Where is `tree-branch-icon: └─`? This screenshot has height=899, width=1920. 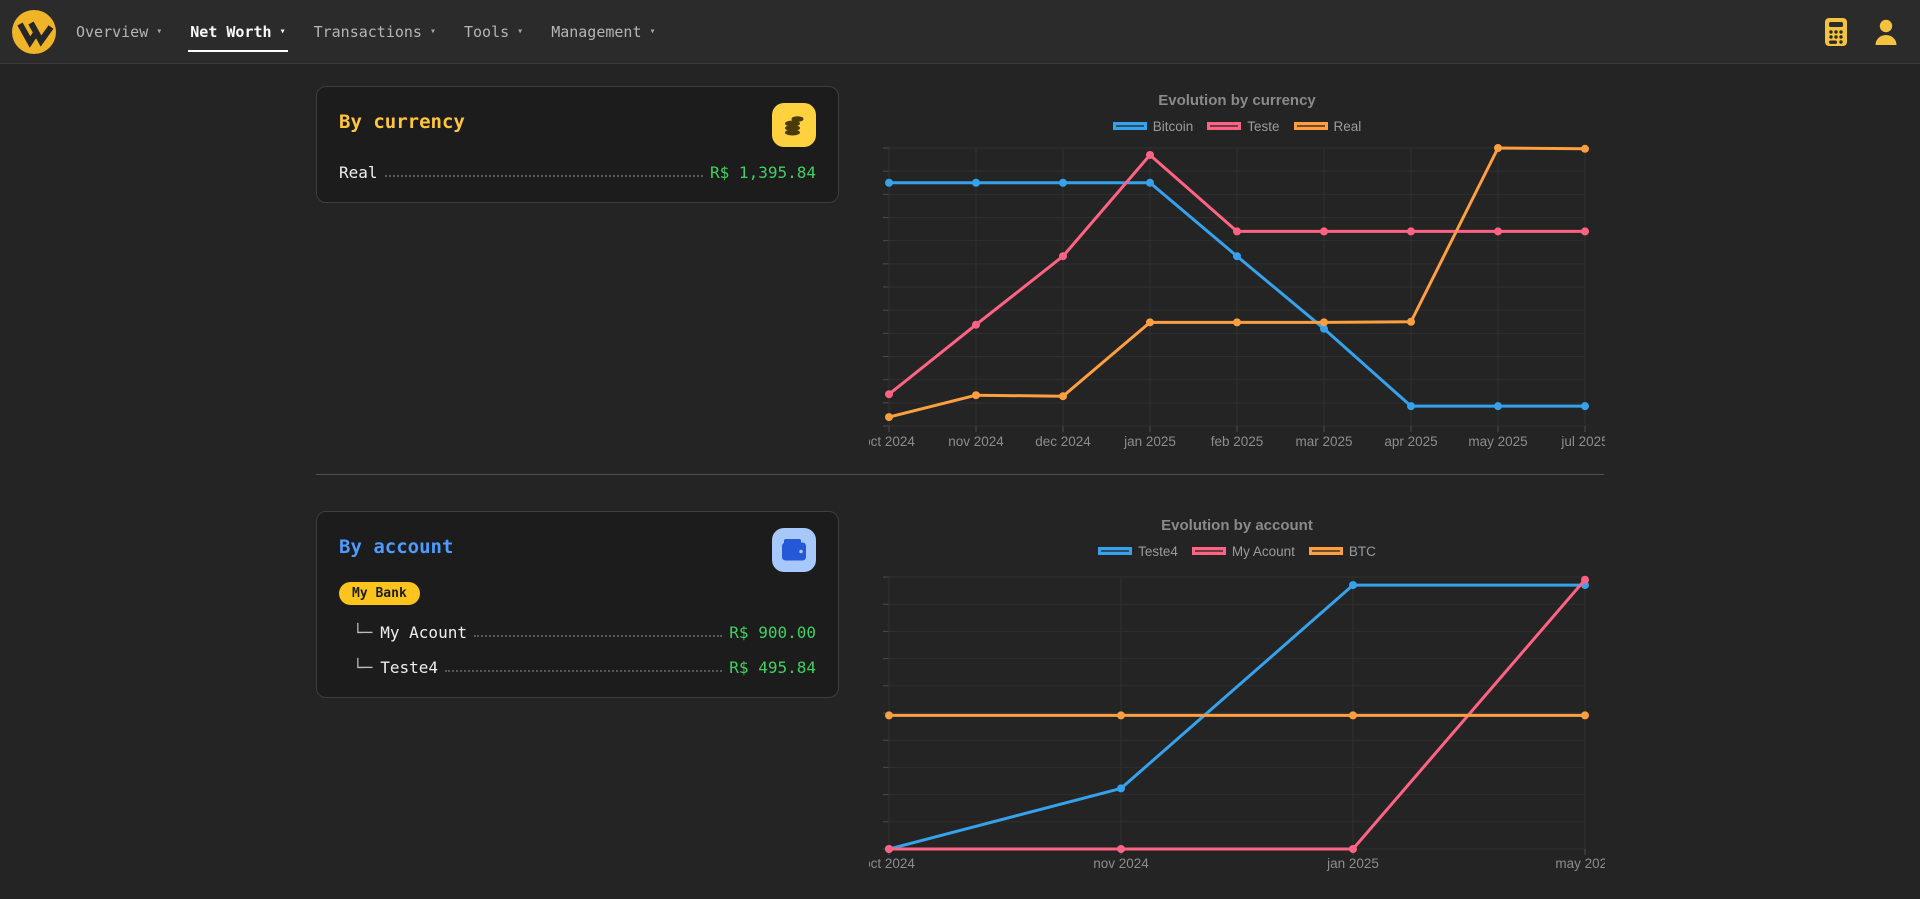 tree-branch-icon: └─ is located at coordinates (363, 632).